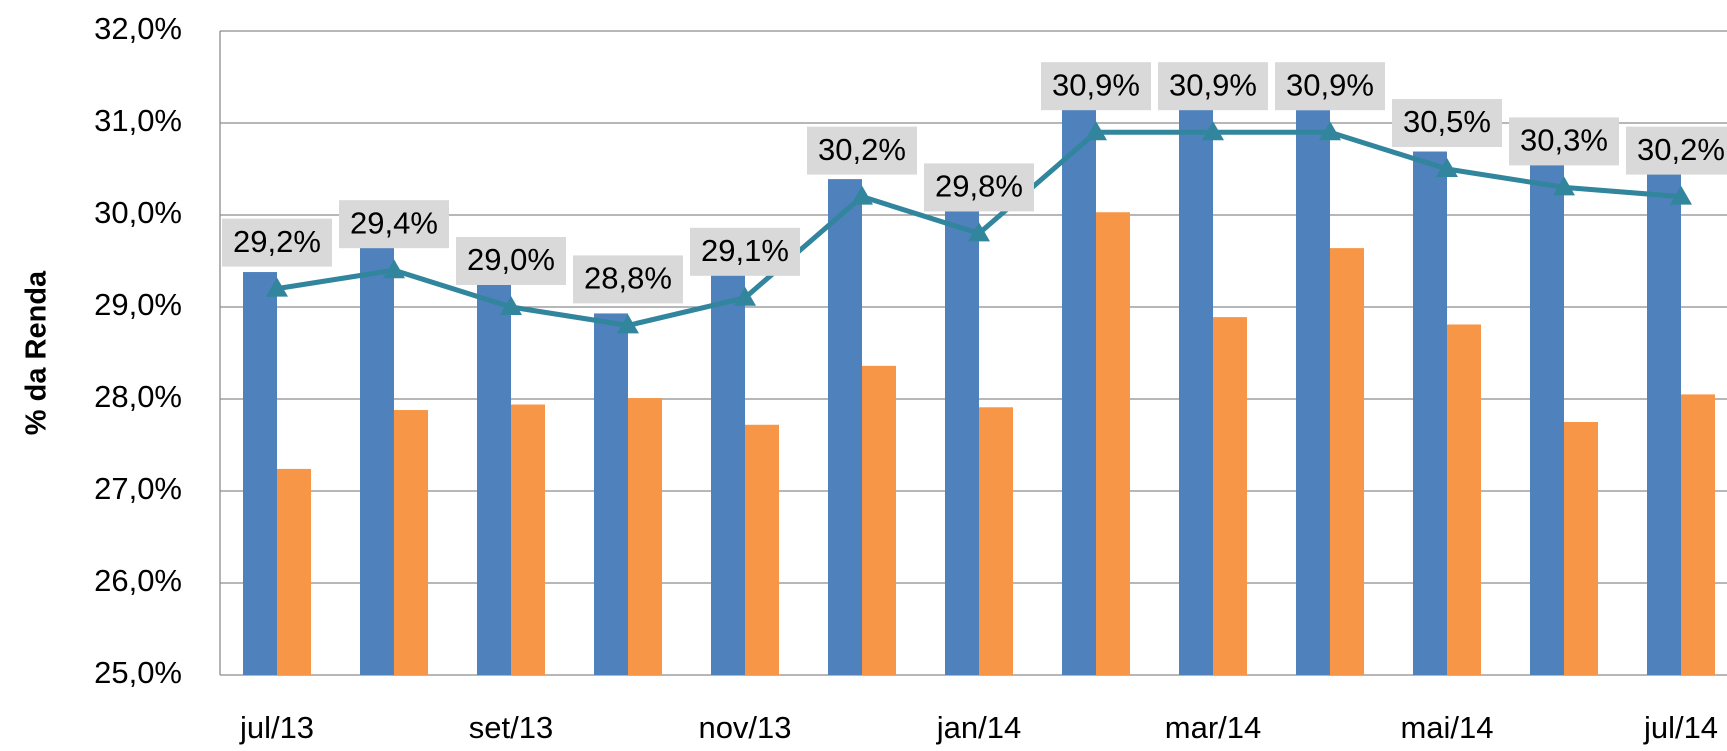 This screenshot has height=751, width=1727. What do you see at coordinates (138, 396) in the screenshot?
I see `y-tick-label: 28,0%` at bounding box center [138, 396].